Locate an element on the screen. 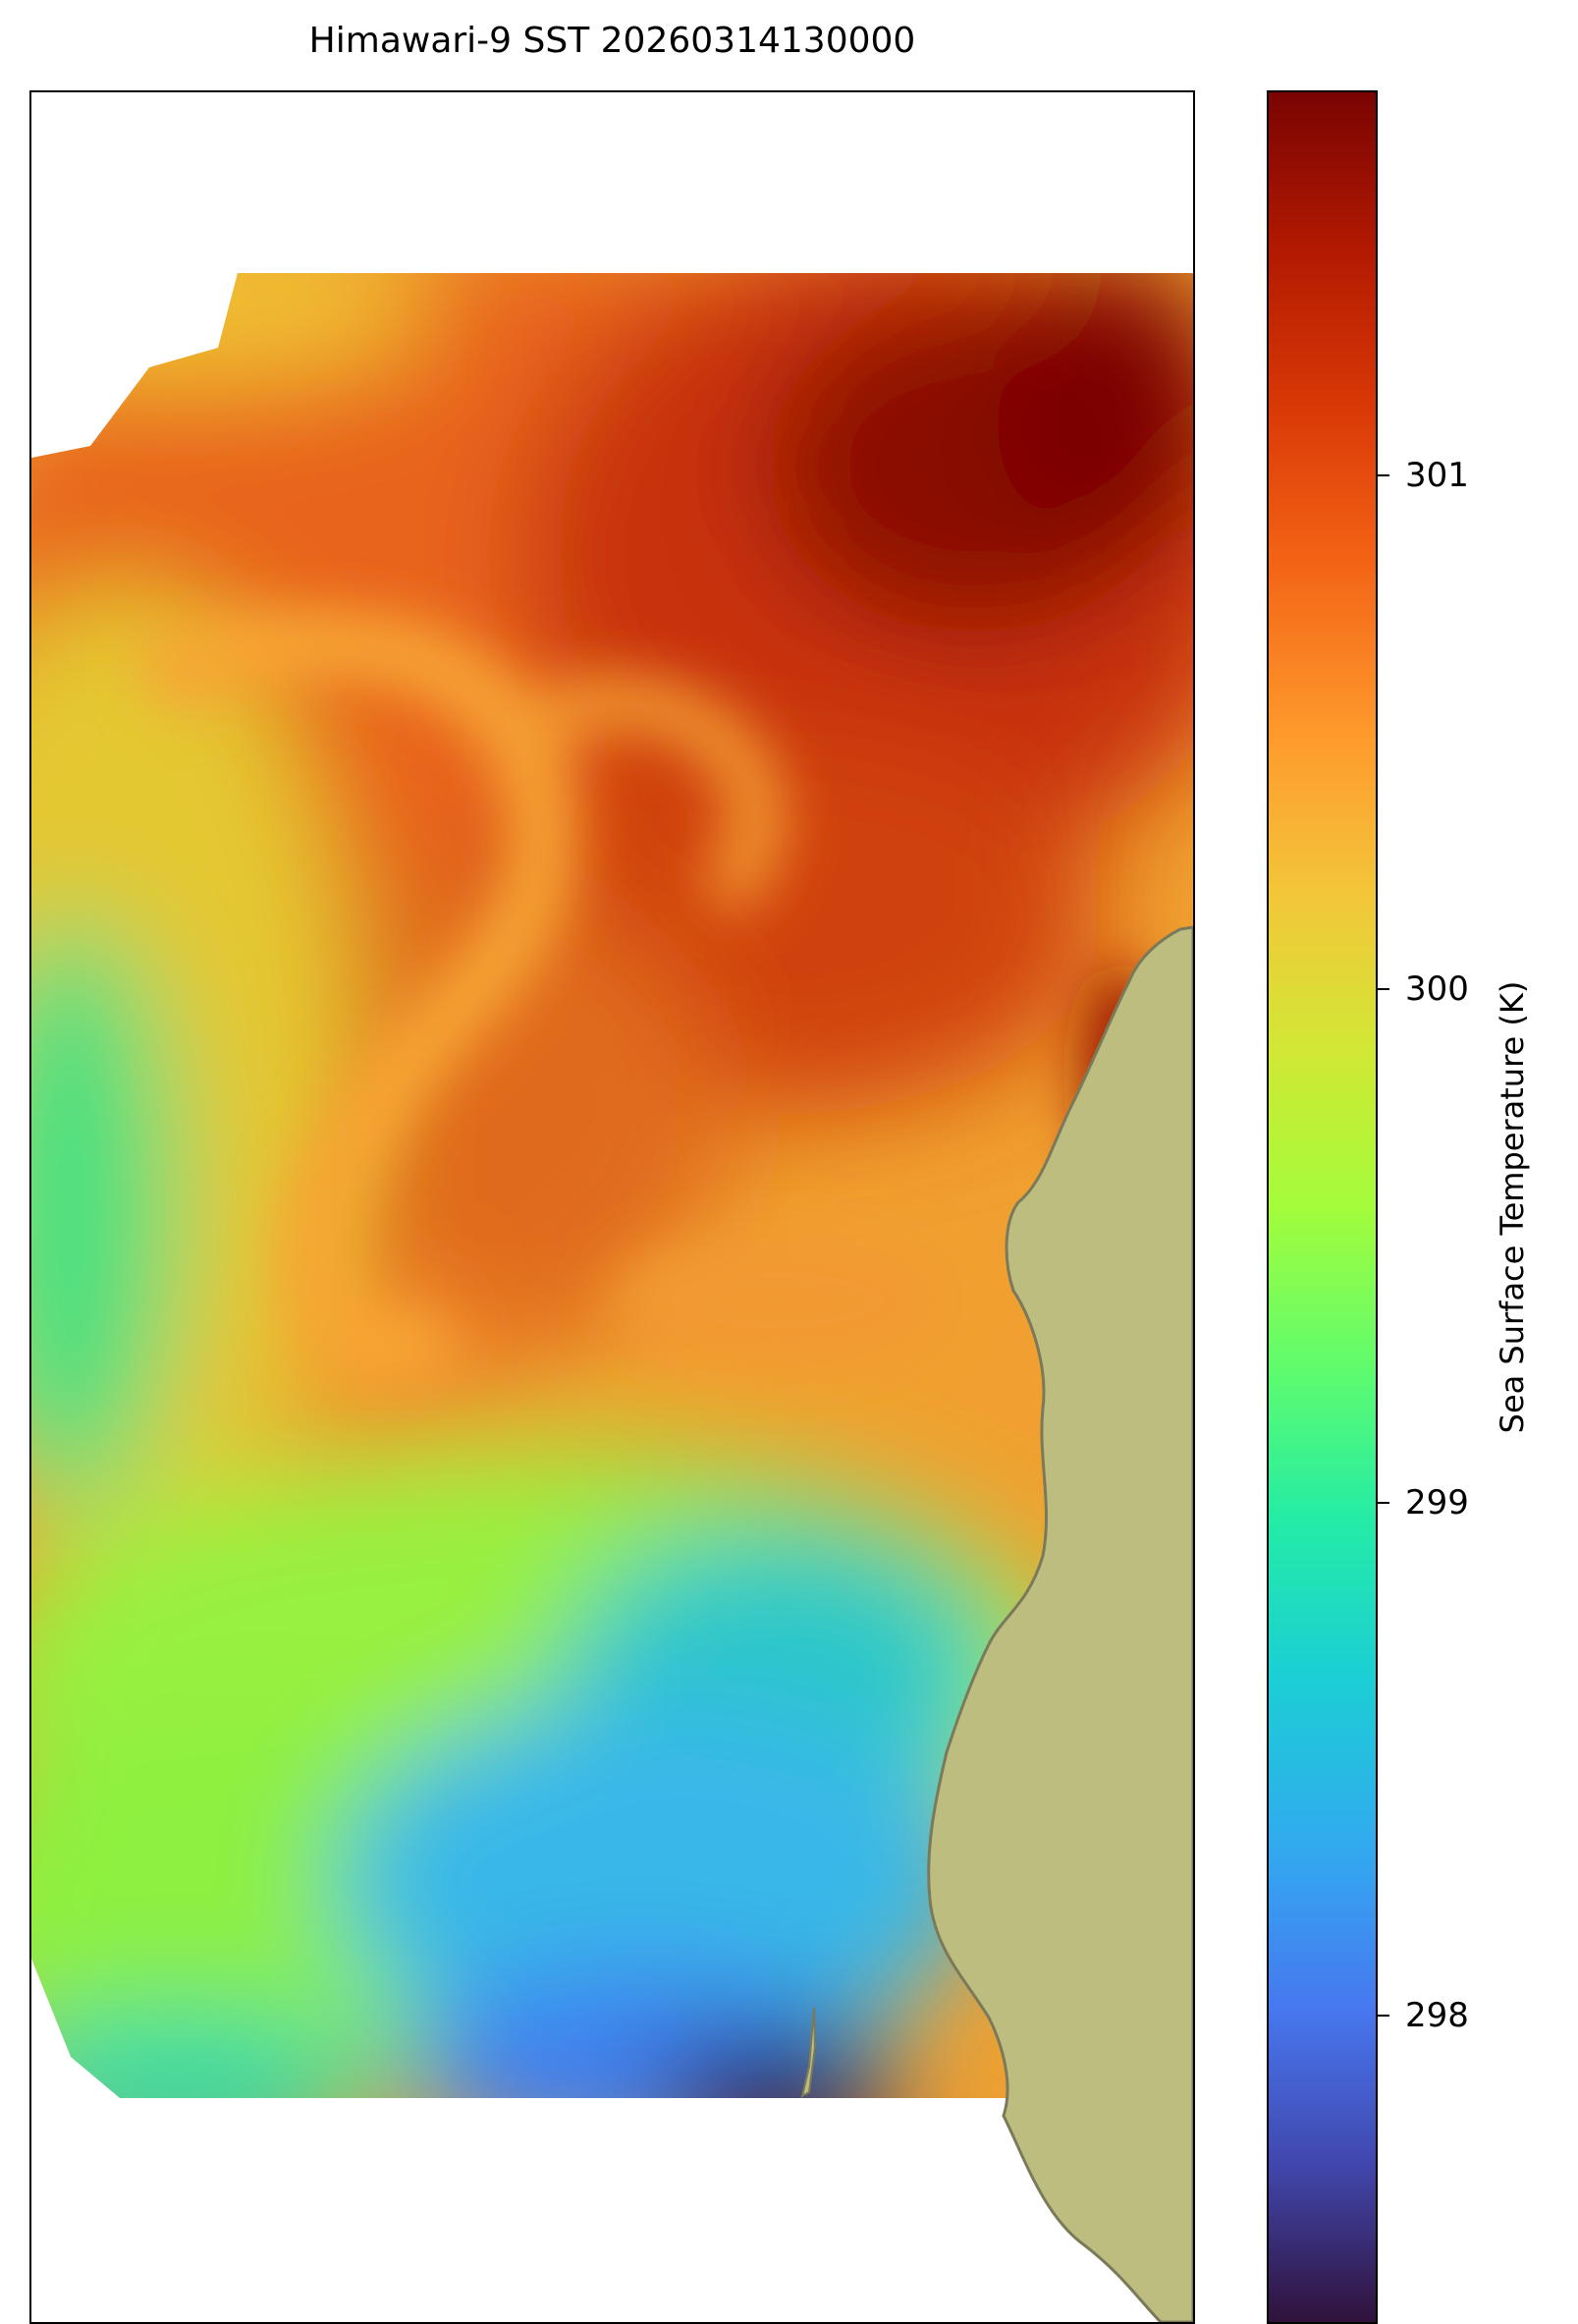  land-mass is located at coordinates (1060, 1623).